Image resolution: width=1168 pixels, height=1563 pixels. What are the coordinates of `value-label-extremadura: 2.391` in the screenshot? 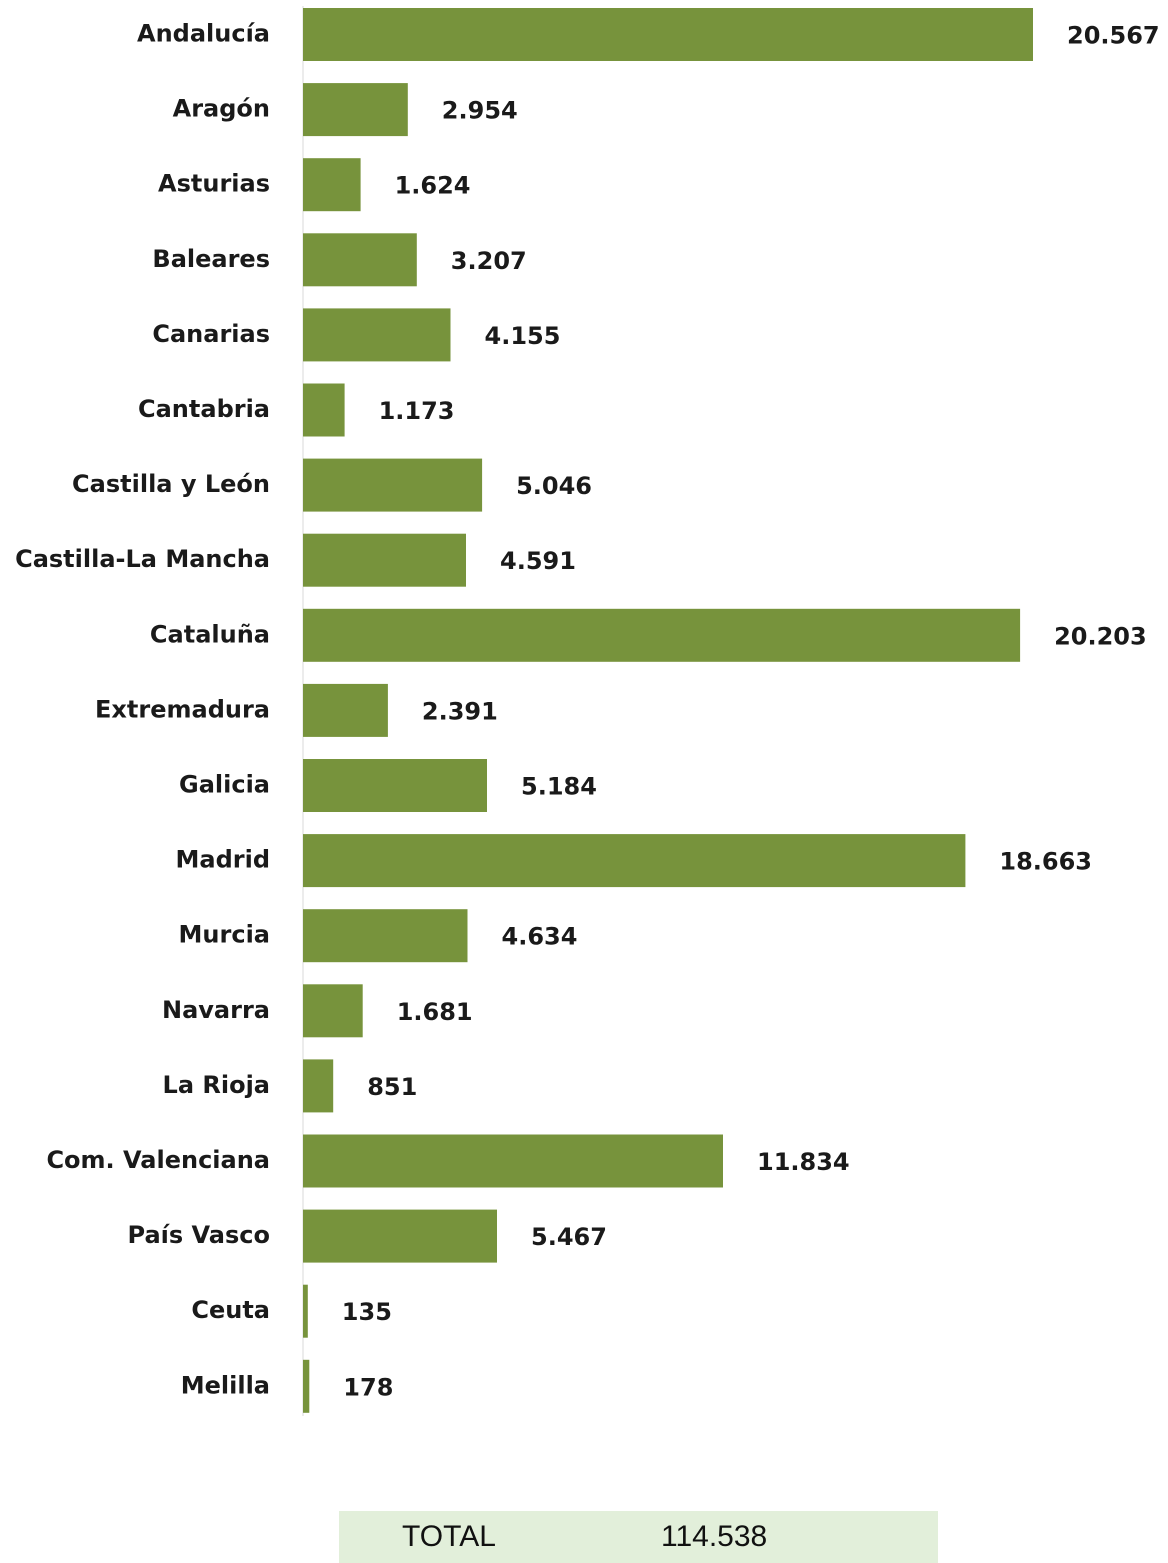 It's located at (460, 711).